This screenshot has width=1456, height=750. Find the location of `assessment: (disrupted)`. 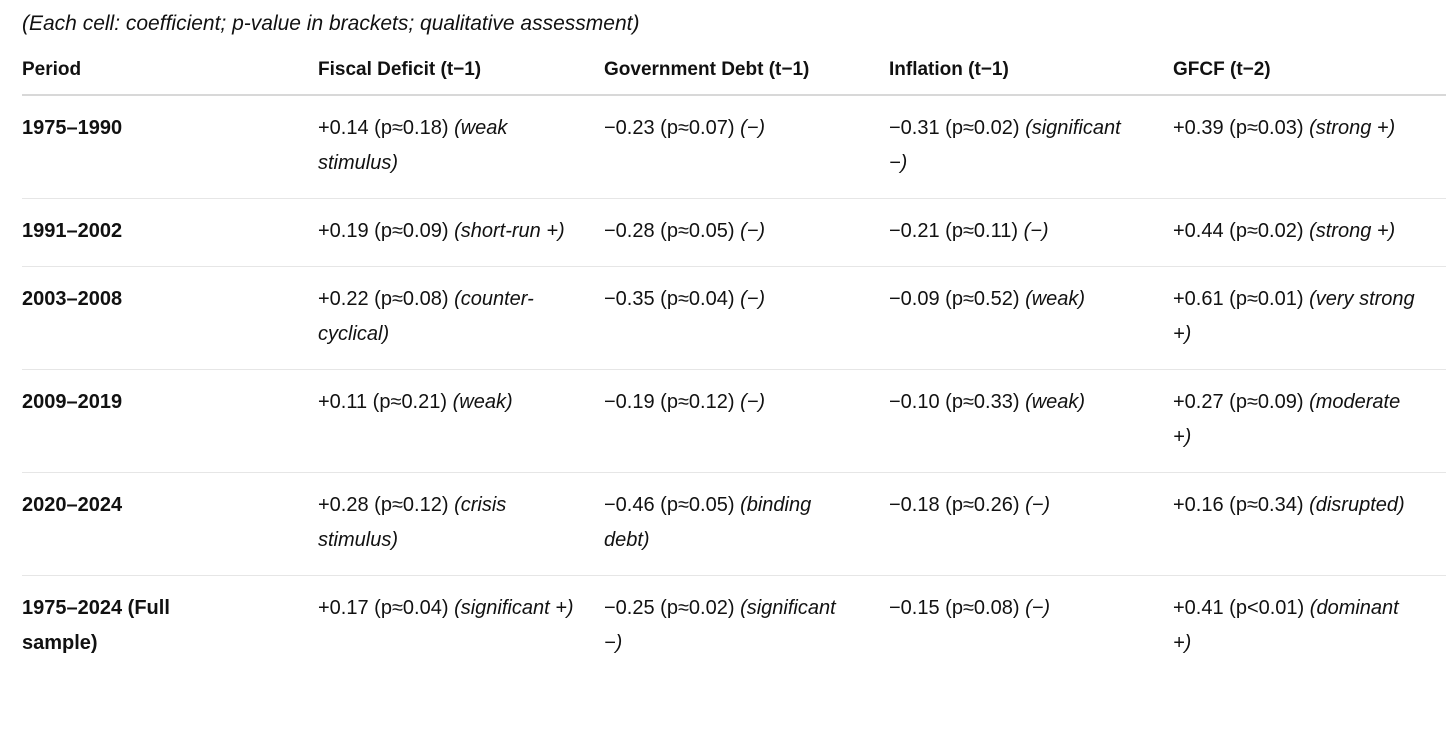

assessment: (disrupted) is located at coordinates (1357, 505).